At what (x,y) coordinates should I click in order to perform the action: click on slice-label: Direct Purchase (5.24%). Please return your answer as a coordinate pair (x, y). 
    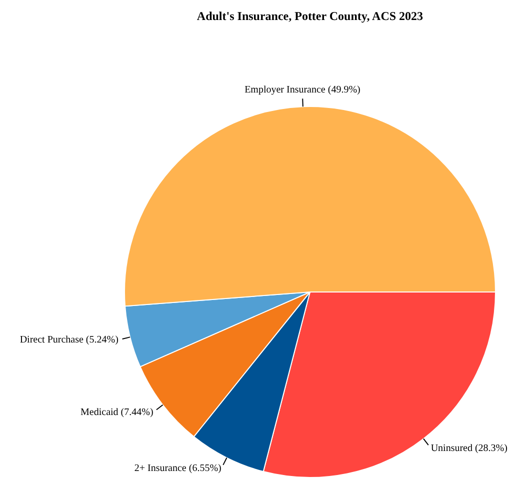
    Looking at the image, I should click on (69, 340).